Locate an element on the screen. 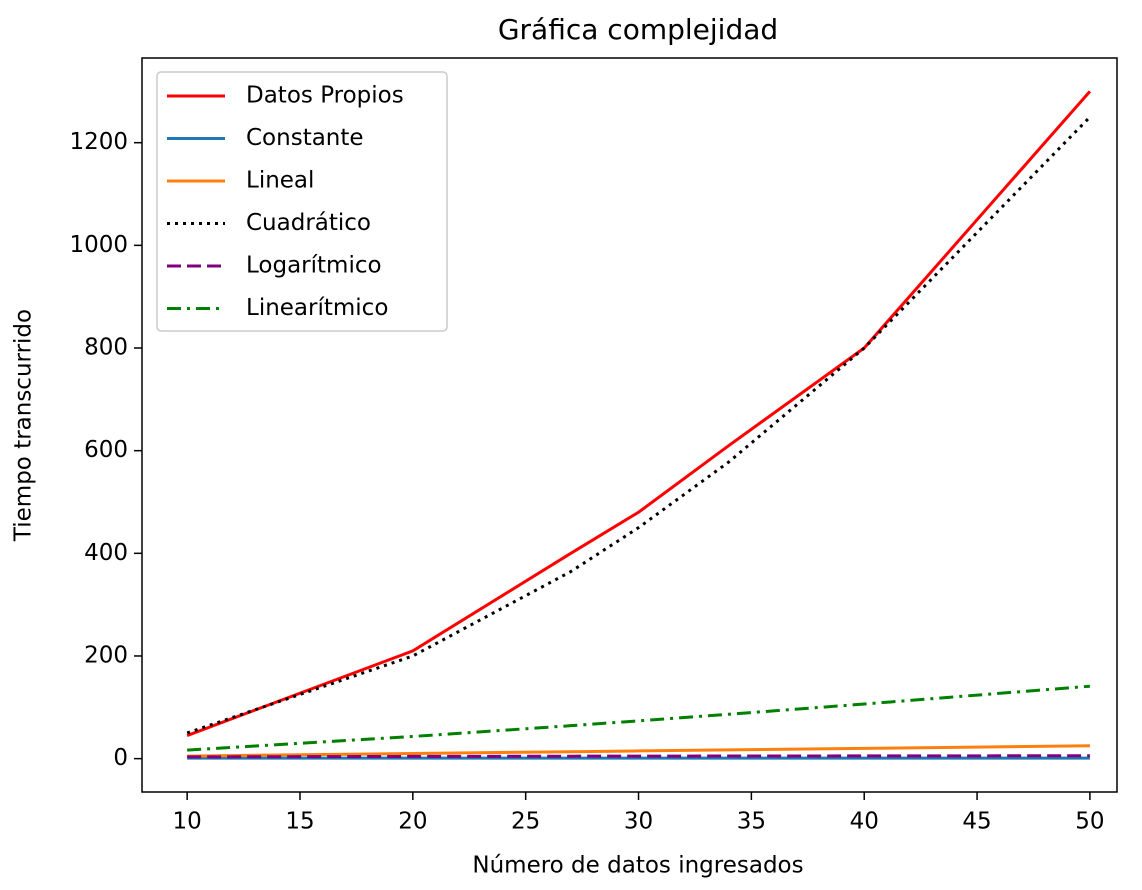  legend-label: Cuadrático is located at coordinates (308, 223).